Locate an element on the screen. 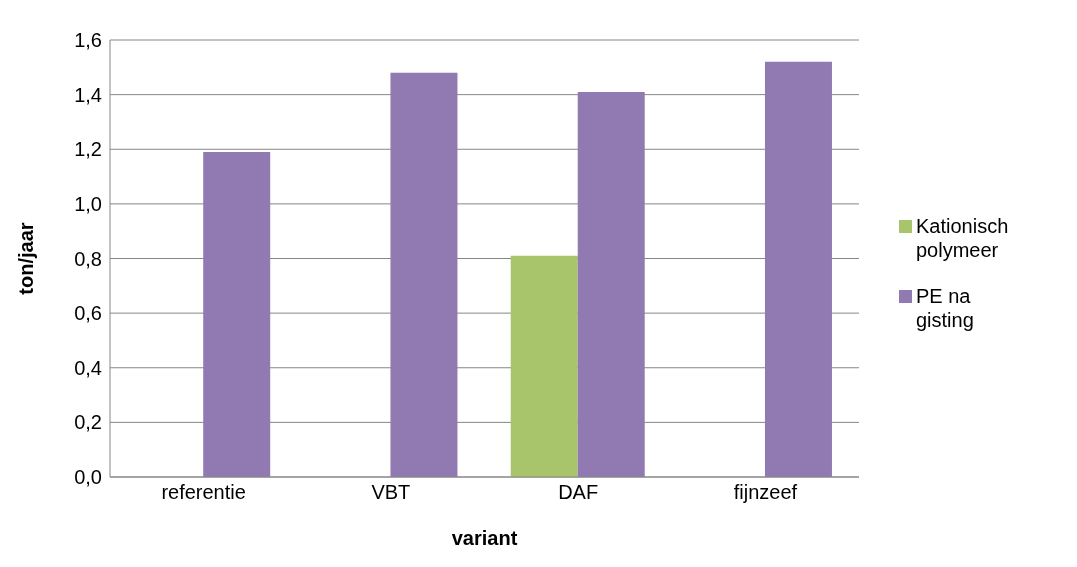 The image size is (1077, 567). x-tick-label: fijnzeef is located at coordinates (765, 492).